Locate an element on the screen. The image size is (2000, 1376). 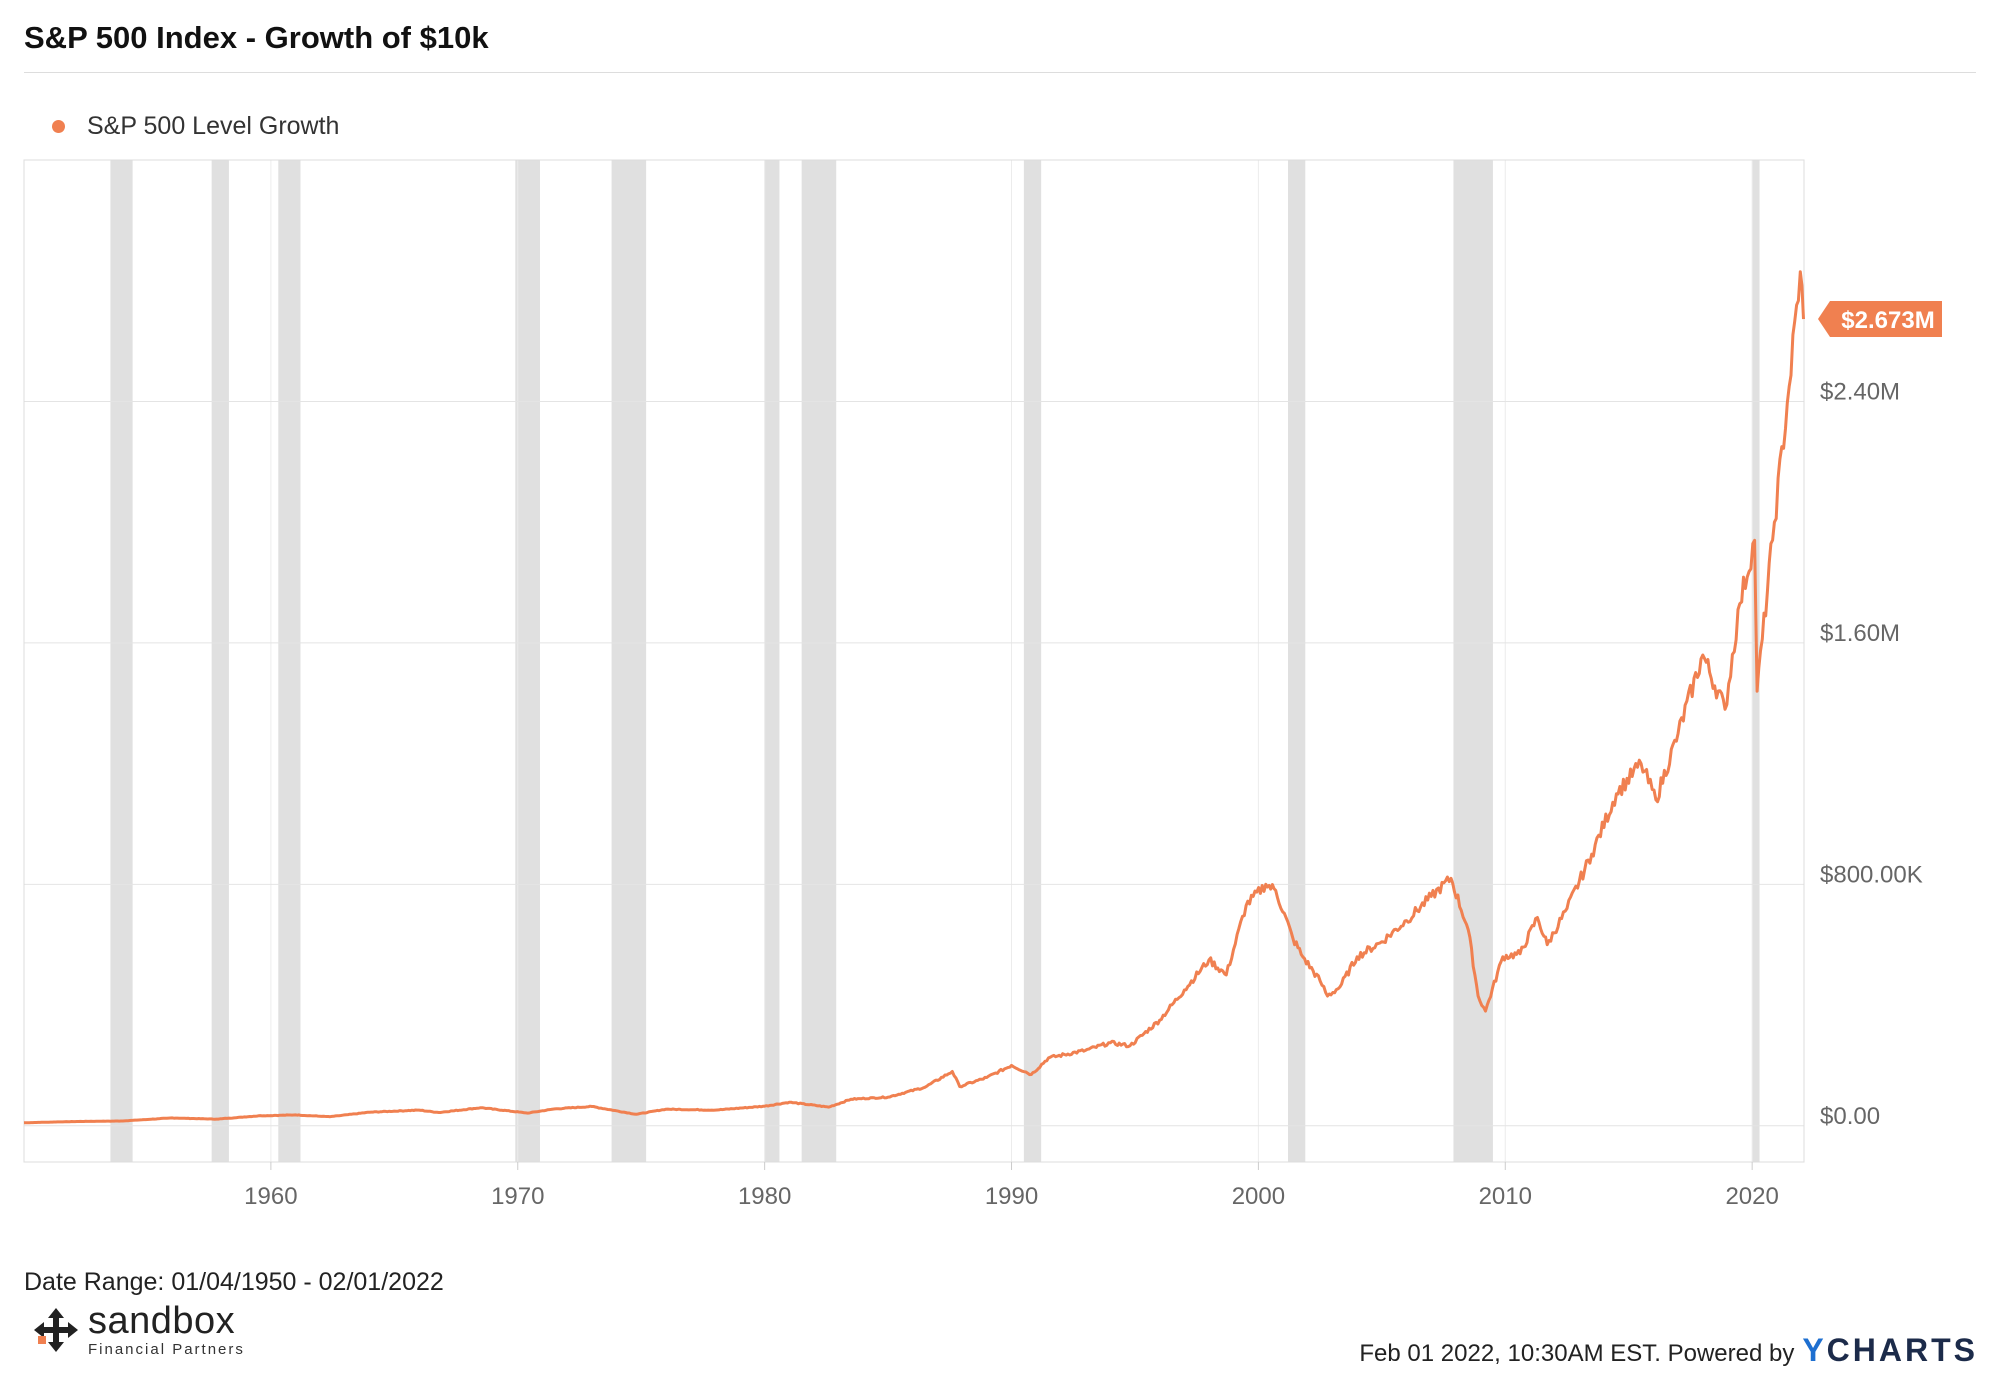
x-tick-label: 1990 is located at coordinates (1011, 1196).